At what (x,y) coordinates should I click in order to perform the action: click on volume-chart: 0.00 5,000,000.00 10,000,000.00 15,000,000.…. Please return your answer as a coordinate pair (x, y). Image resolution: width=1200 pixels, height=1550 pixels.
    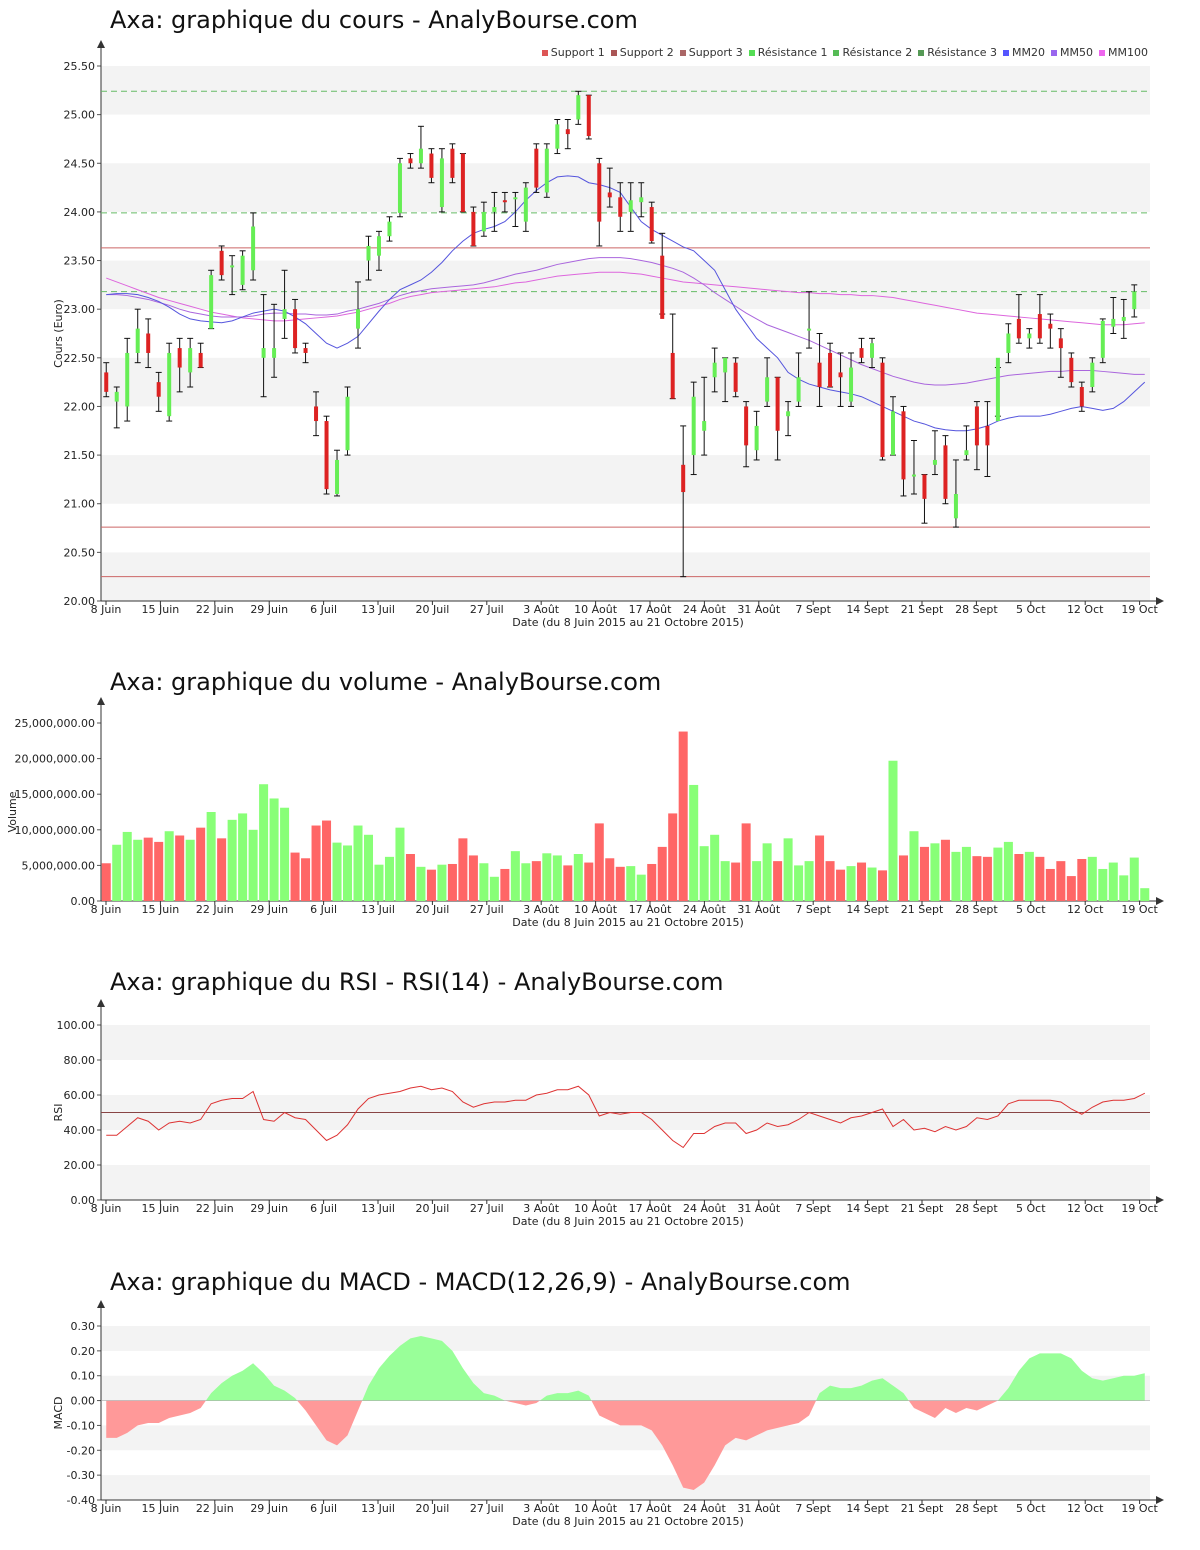
    Looking at the image, I should click on (585, 813).